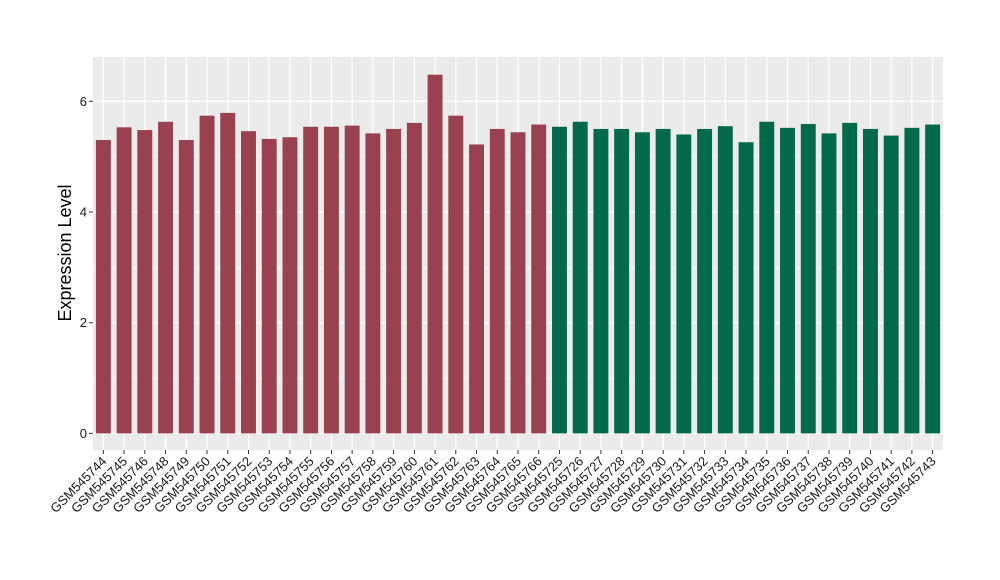 The height and width of the screenshot is (580, 1000). I want to click on bar-GSM545749, so click(186, 287).